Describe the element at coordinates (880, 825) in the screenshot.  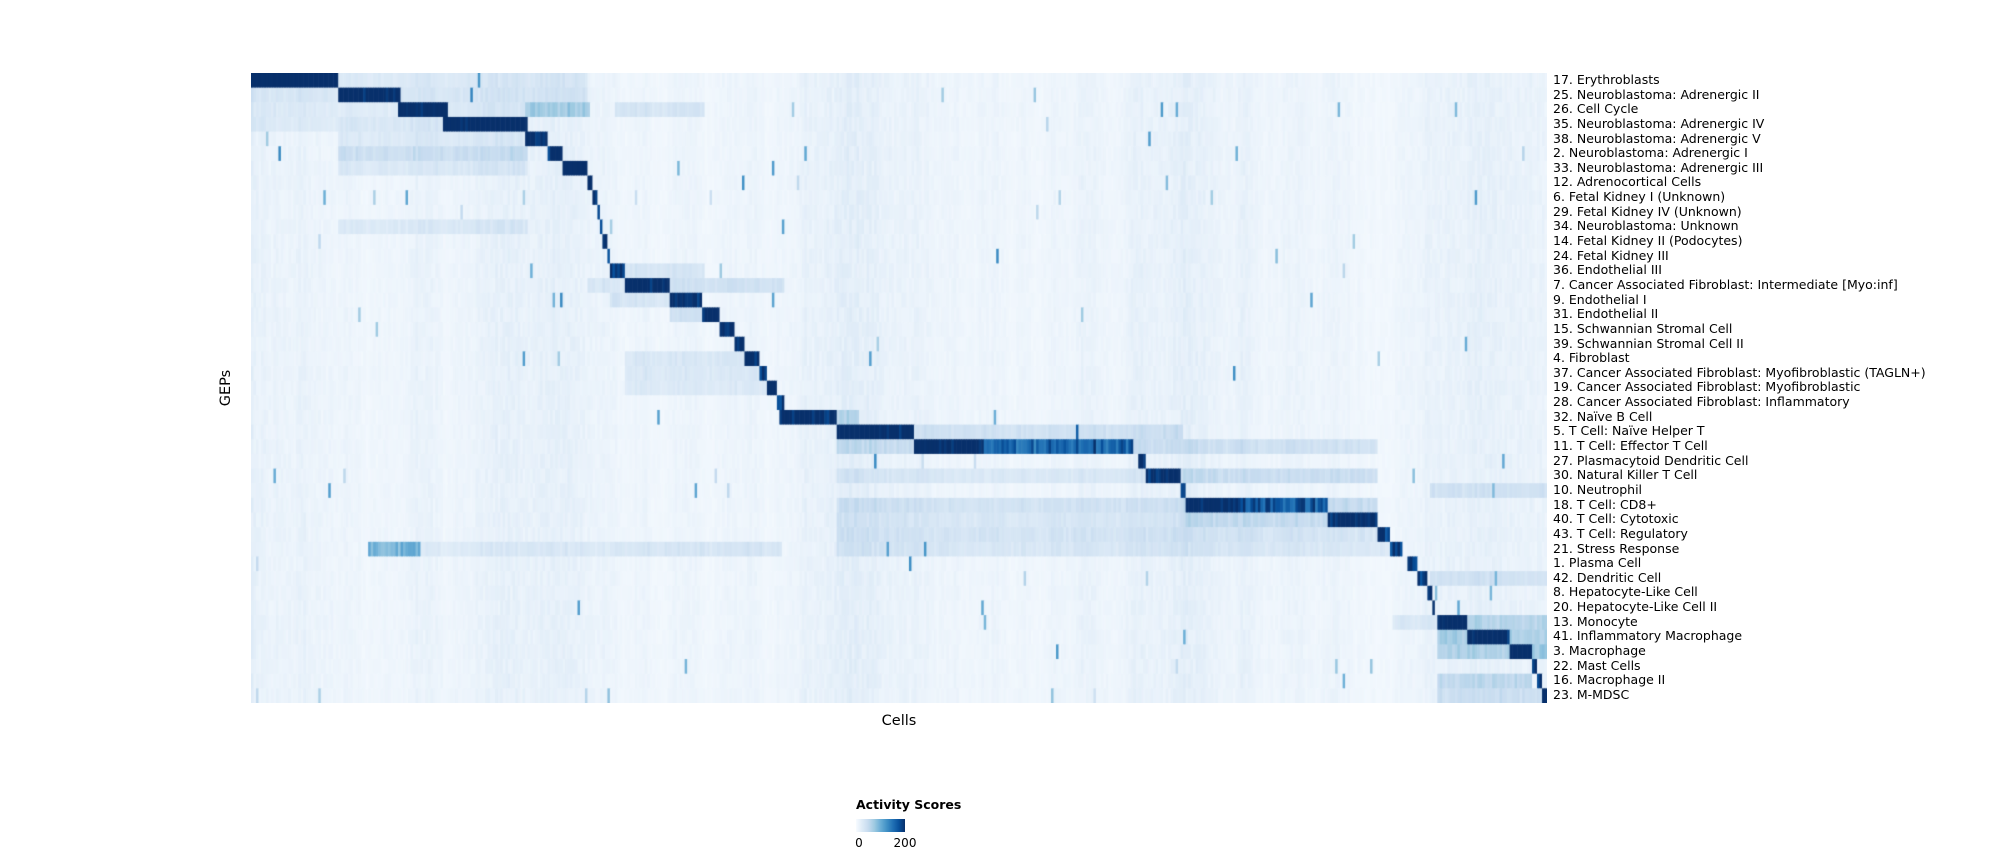
I see `legend-gradient-bar` at that location.